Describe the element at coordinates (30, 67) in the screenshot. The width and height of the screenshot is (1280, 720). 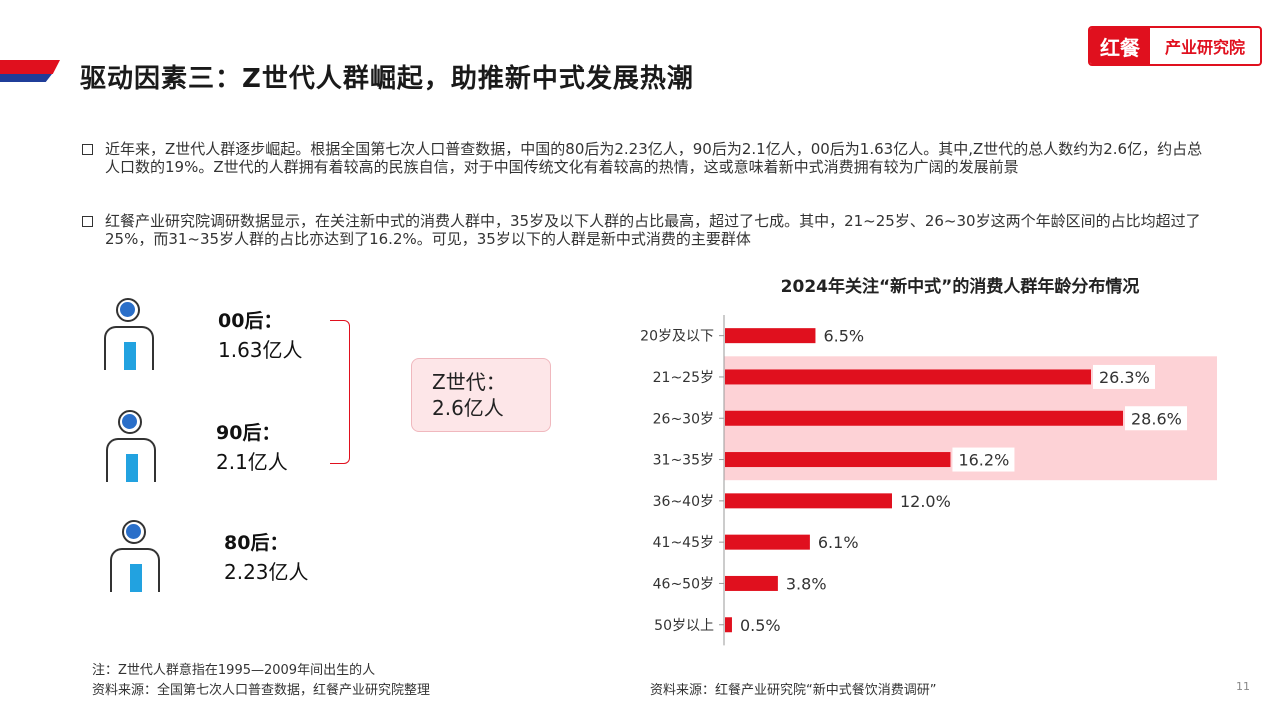
I see `accent-bar-red` at that location.